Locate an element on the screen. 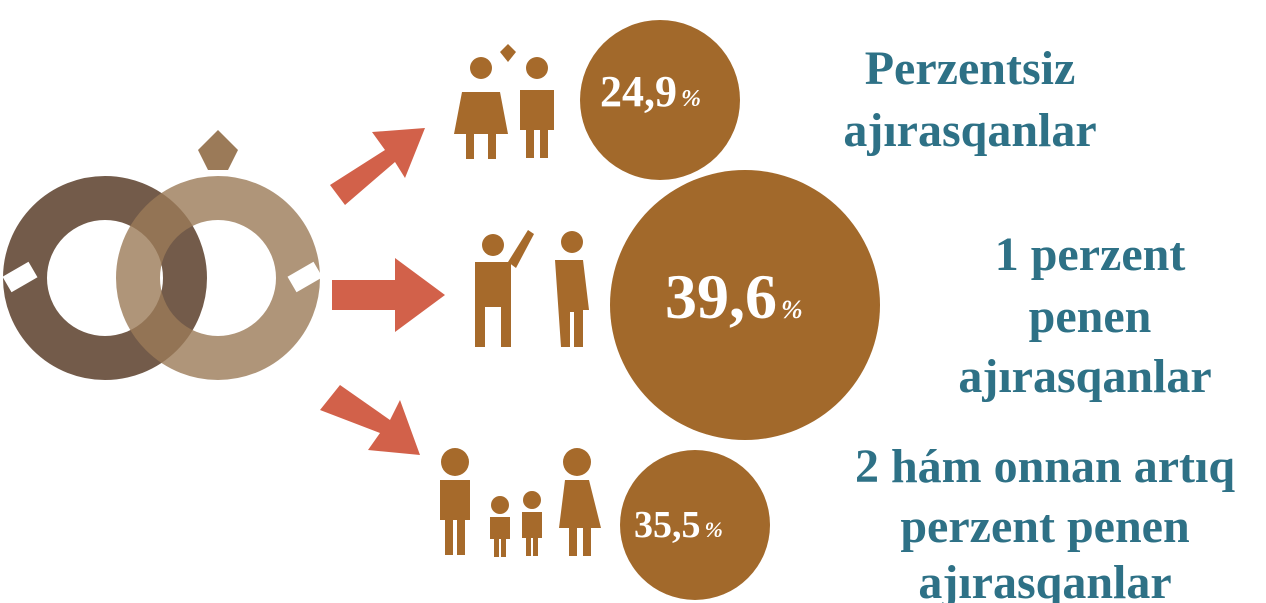 The image size is (1266, 603). label-line: perzent penen is located at coordinates (1044, 526).